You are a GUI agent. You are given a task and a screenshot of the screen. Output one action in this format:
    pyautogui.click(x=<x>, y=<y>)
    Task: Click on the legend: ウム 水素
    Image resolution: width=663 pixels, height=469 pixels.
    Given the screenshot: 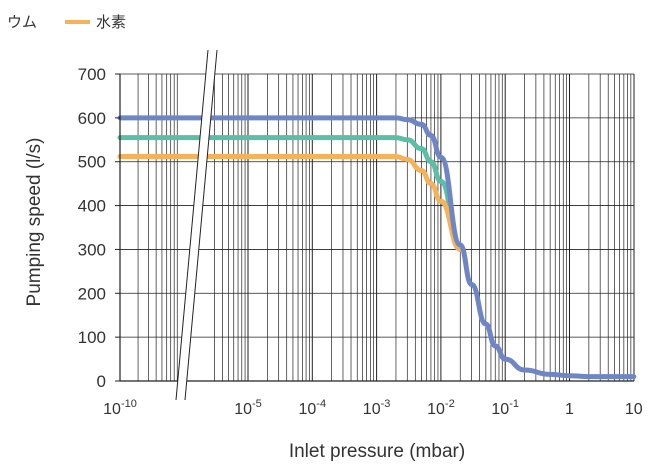 What is the action you would take?
    pyautogui.click(x=66, y=22)
    